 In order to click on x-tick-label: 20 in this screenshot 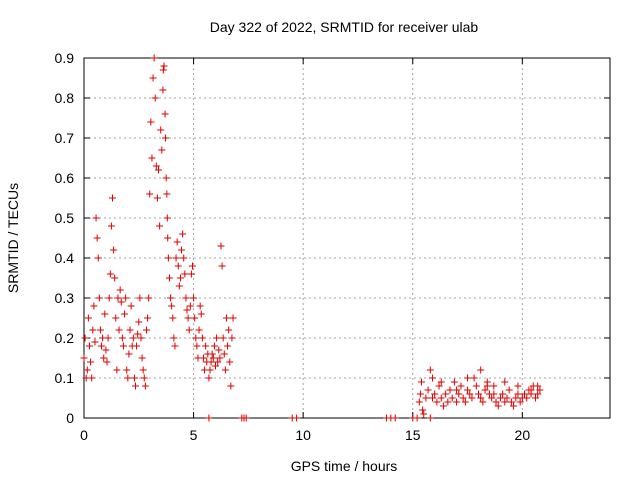, I will do `click(523, 435)`.